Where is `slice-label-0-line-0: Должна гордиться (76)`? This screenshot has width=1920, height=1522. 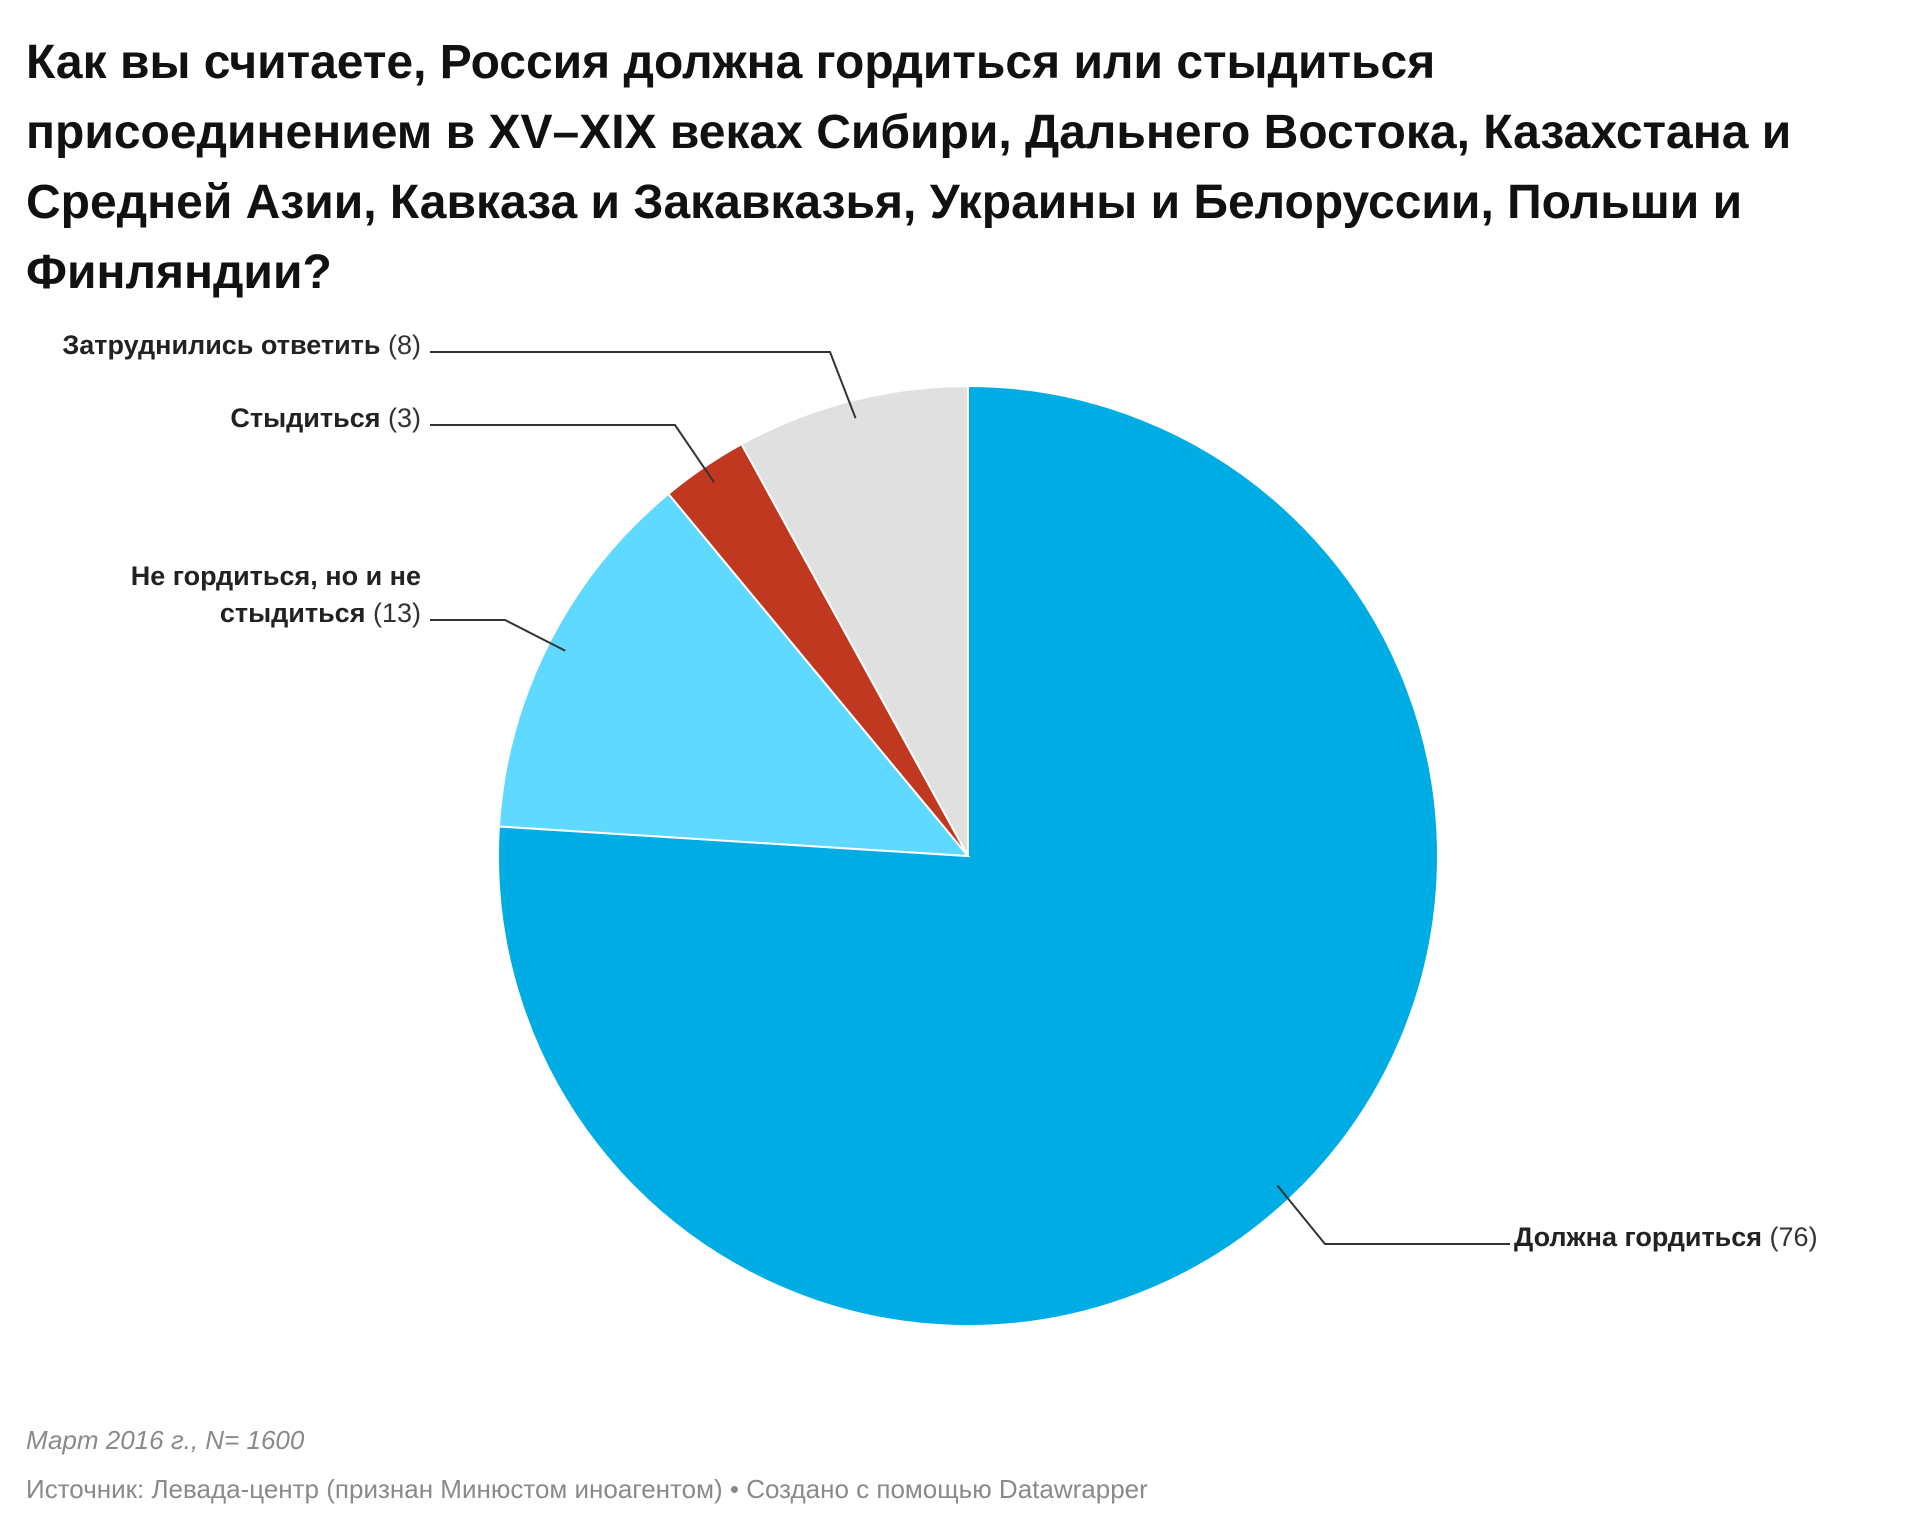 slice-label-0-line-0: Должна гордиться (76) is located at coordinates (1666, 1237).